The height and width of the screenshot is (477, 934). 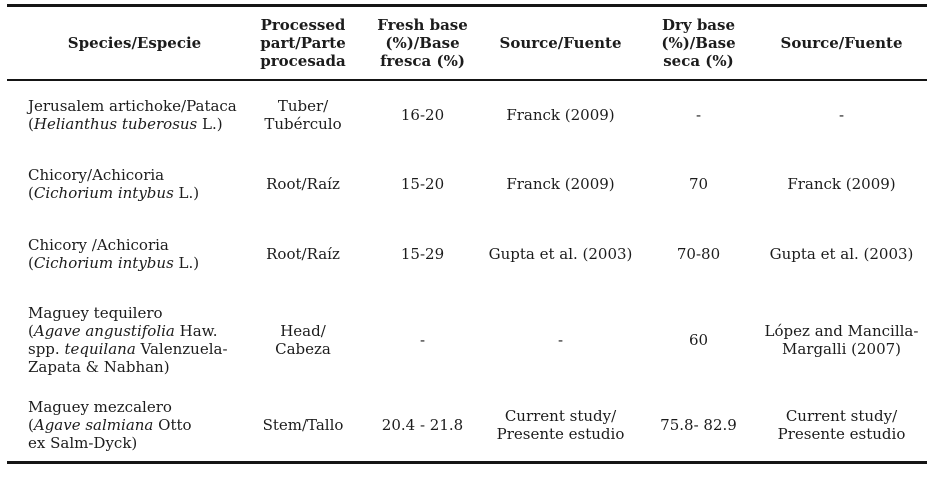 I want to click on col-header-fresh-base: Fresh base (%)/Base fresca (%), so click(x=422, y=42).